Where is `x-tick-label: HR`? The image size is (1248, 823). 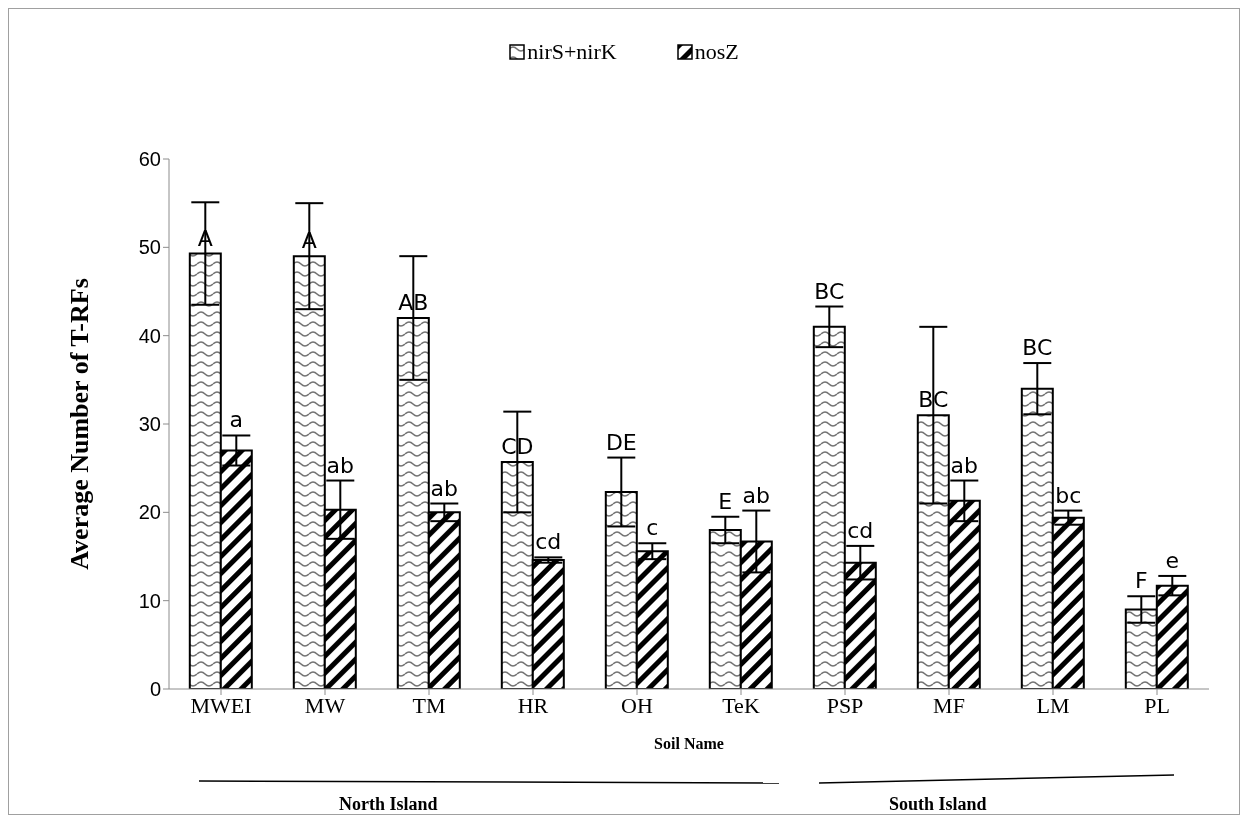 x-tick-label: HR is located at coordinates (533, 705).